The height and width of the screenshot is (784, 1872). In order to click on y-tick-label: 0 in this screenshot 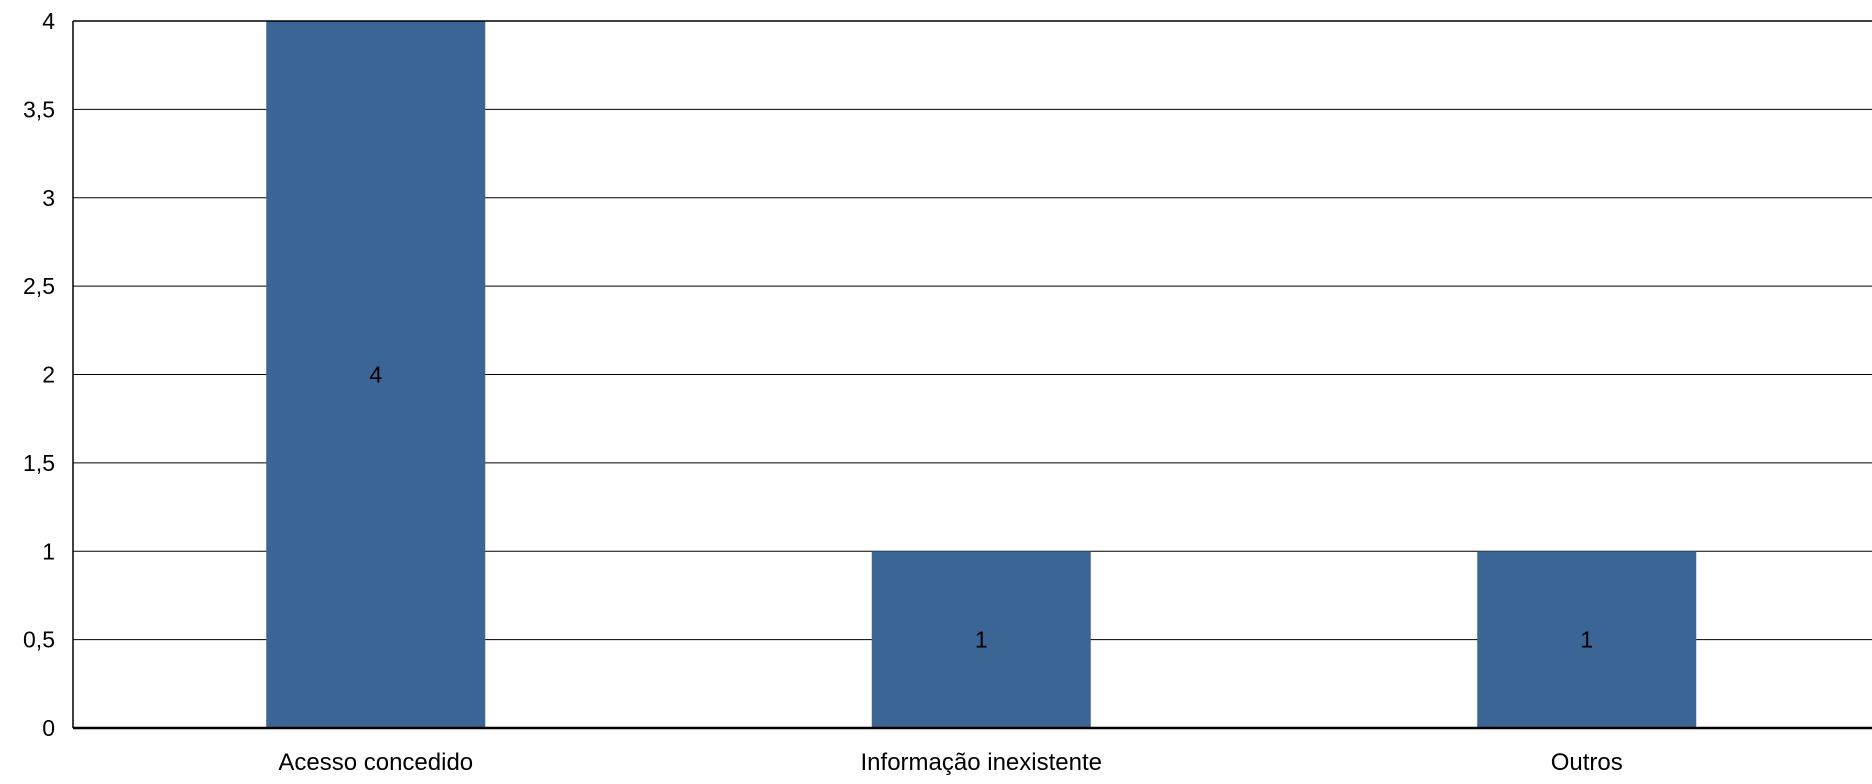, I will do `click(48, 728)`.